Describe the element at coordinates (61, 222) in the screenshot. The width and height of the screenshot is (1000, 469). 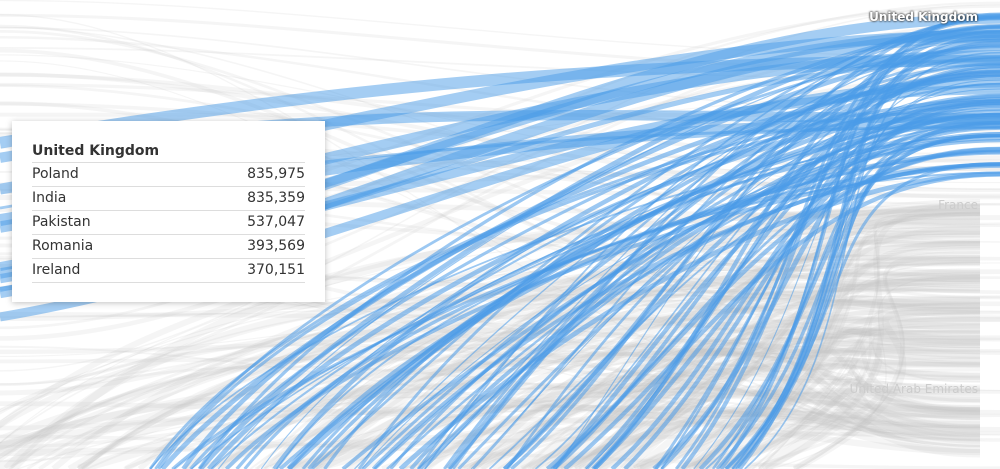
I see `row-country: Pakistan` at that location.